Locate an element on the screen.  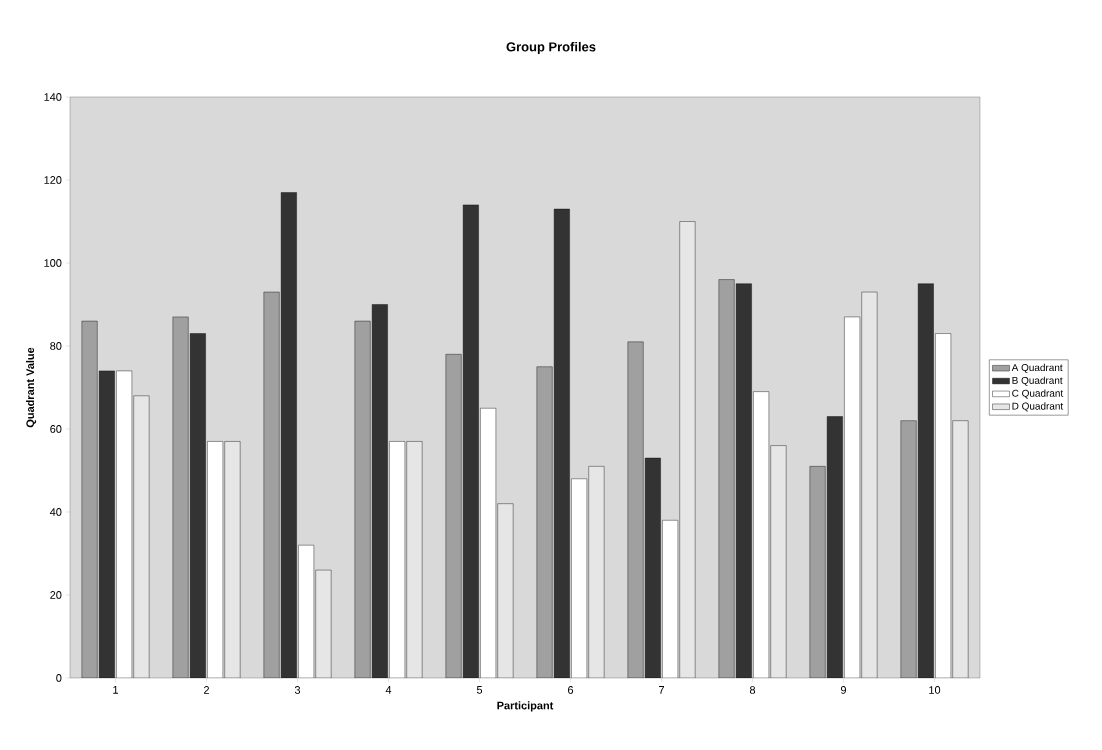
x-tick-label: 3 is located at coordinates (297, 690).